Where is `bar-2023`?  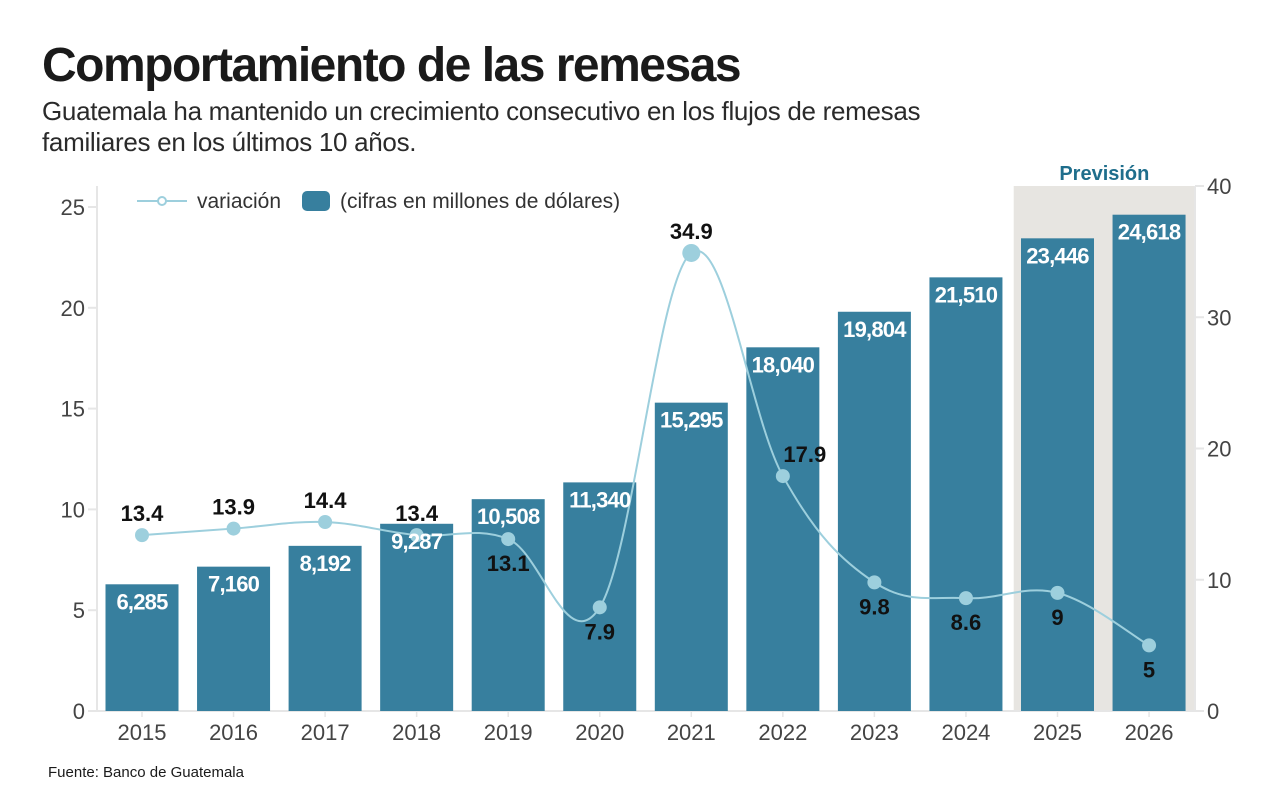 bar-2023 is located at coordinates (874, 511).